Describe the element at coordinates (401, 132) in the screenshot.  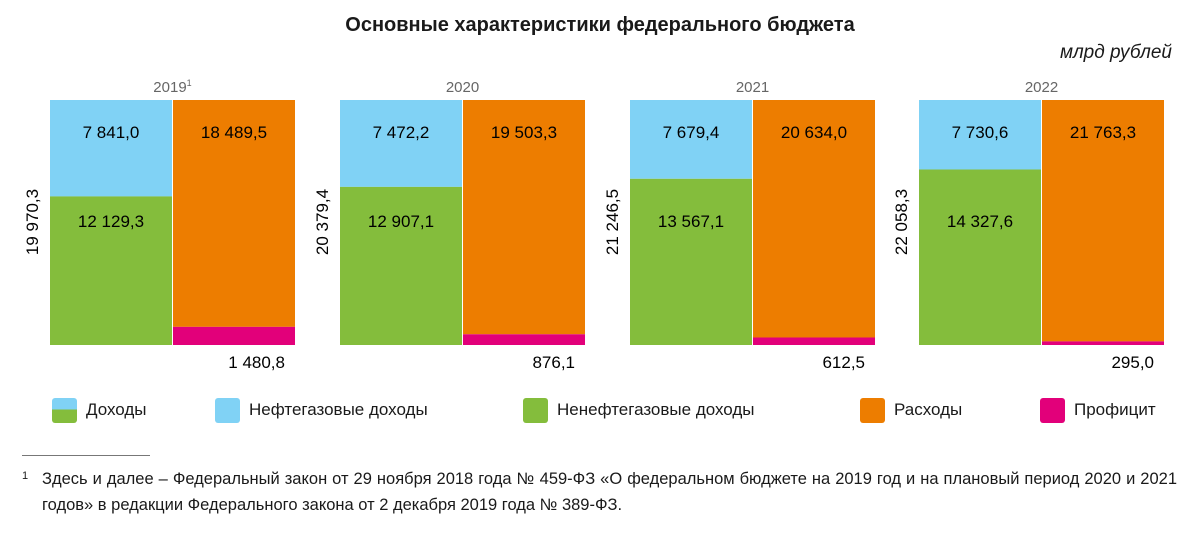
I see `data-label: 7 472,2` at that location.